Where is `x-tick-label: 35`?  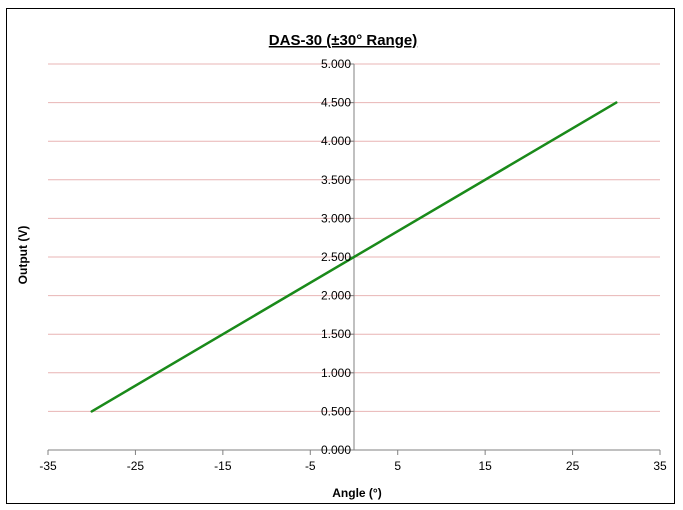
x-tick-label: 35 is located at coordinates (660, 466).